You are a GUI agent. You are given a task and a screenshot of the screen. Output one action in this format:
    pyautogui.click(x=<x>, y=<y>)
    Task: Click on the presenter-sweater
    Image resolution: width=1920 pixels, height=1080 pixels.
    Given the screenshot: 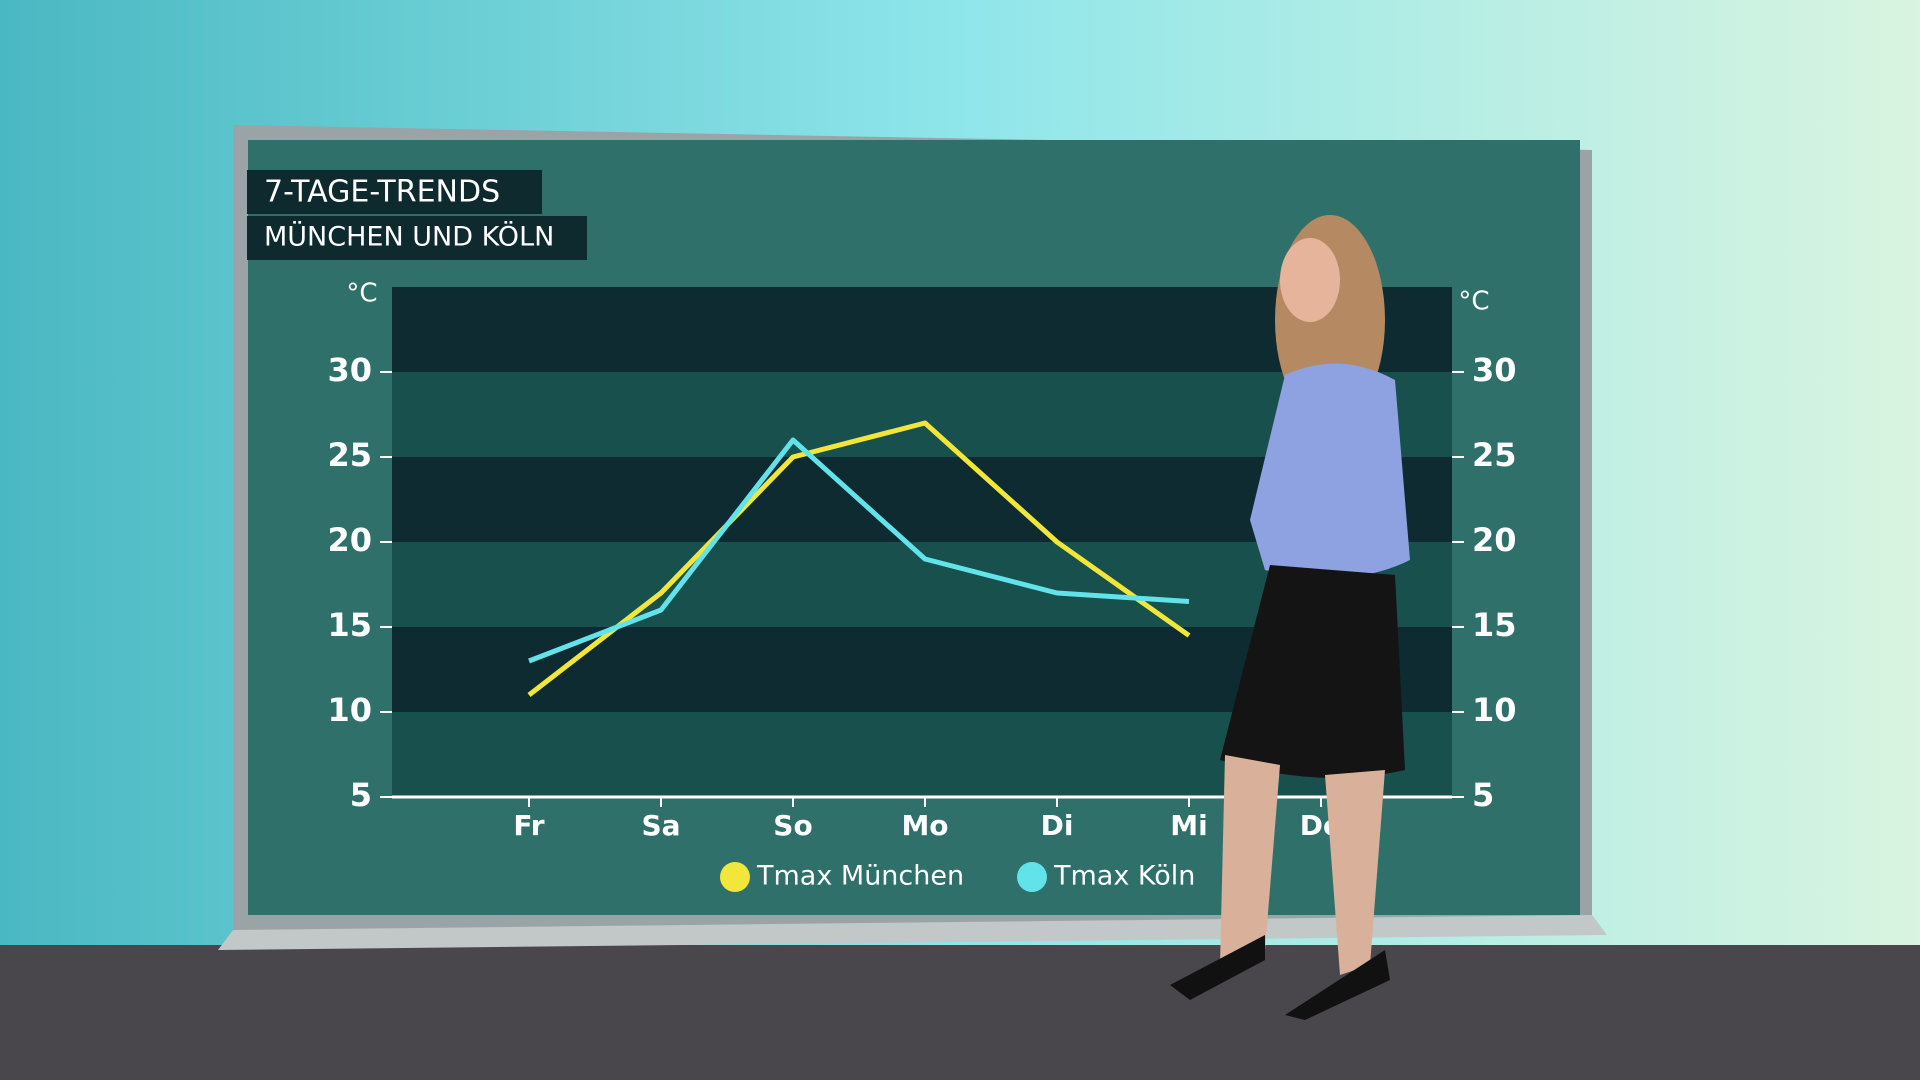 What is the action you would take?
    pyautogui.click(x=1330, y=470)
    